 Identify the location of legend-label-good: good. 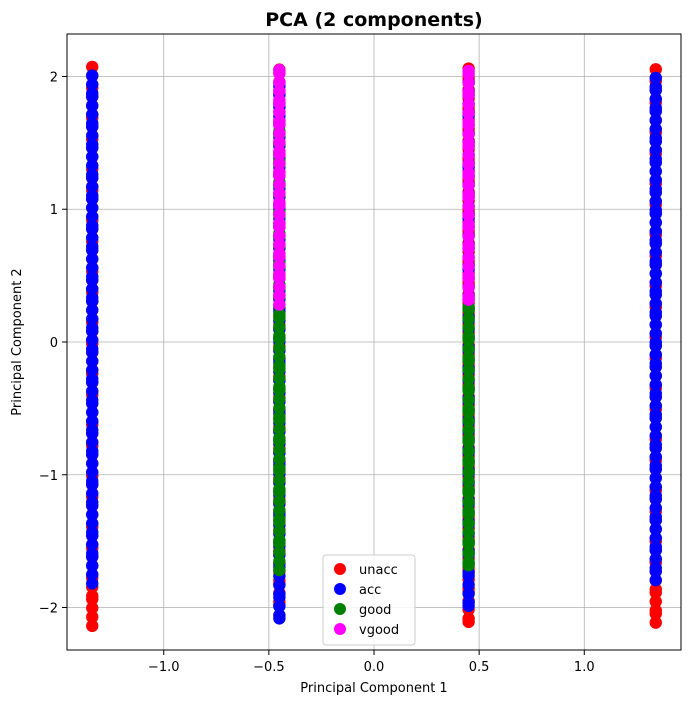
(375, 610).